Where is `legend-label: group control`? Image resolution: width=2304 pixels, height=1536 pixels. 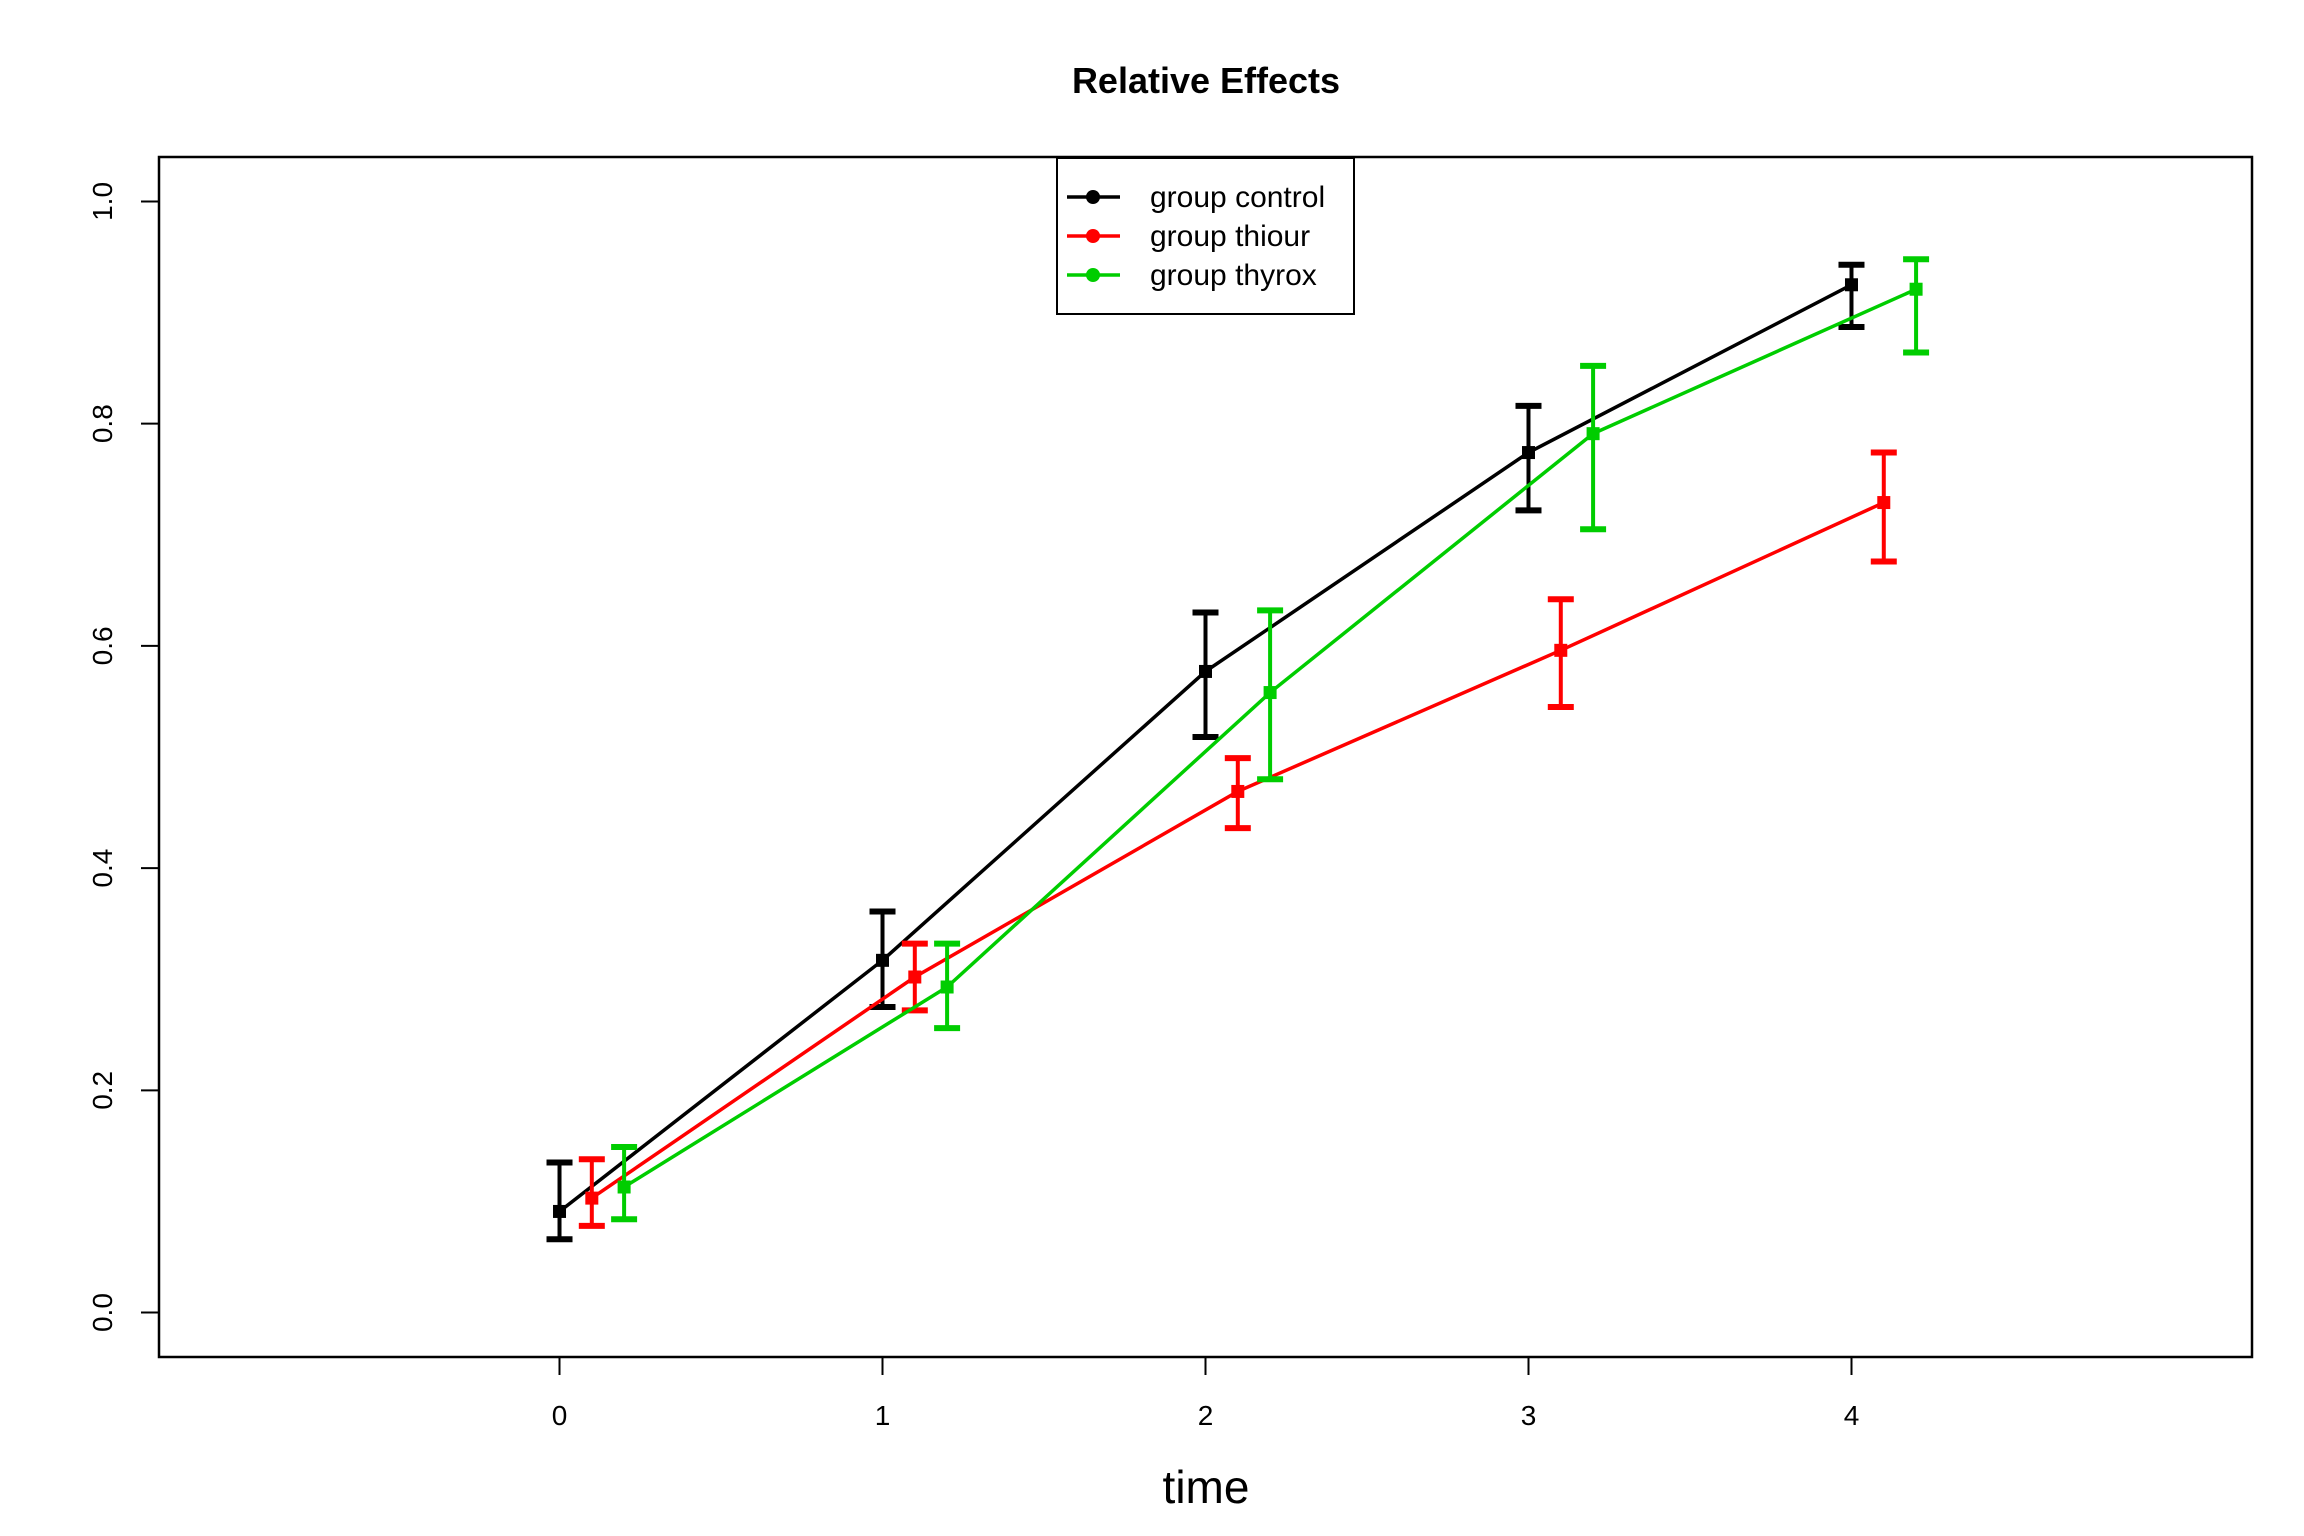
legend-label: group control is located at coordinates (1237, 197).